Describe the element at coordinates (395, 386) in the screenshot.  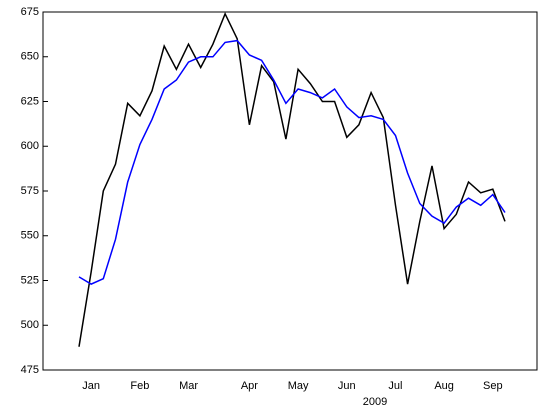
I see `x-tick-label: Jul` at that location.